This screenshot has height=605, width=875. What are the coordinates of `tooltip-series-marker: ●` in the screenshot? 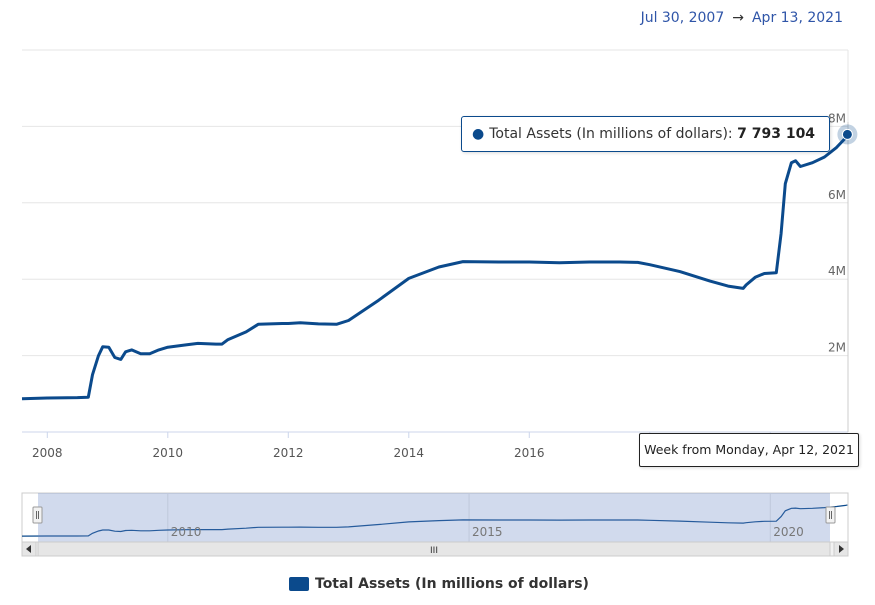 It's located at (478, 134).